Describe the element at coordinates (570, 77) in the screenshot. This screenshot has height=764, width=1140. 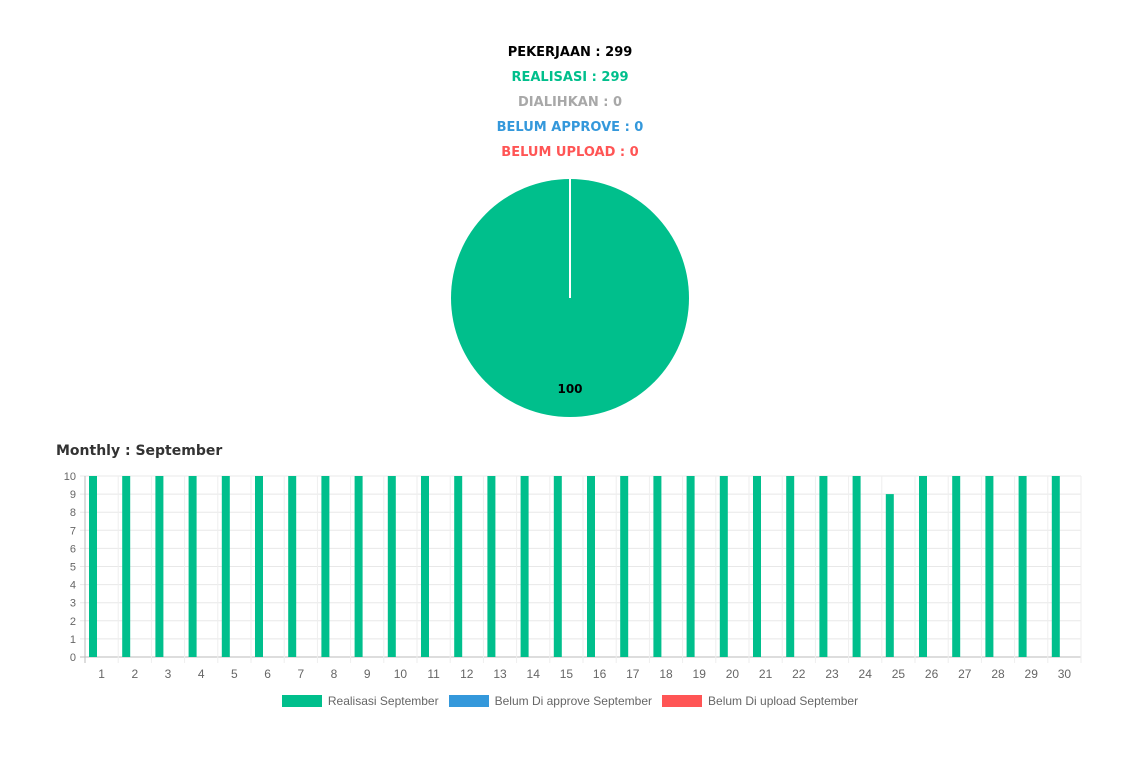
I see `stat-realisasi: REALISASI : 299` at that location.